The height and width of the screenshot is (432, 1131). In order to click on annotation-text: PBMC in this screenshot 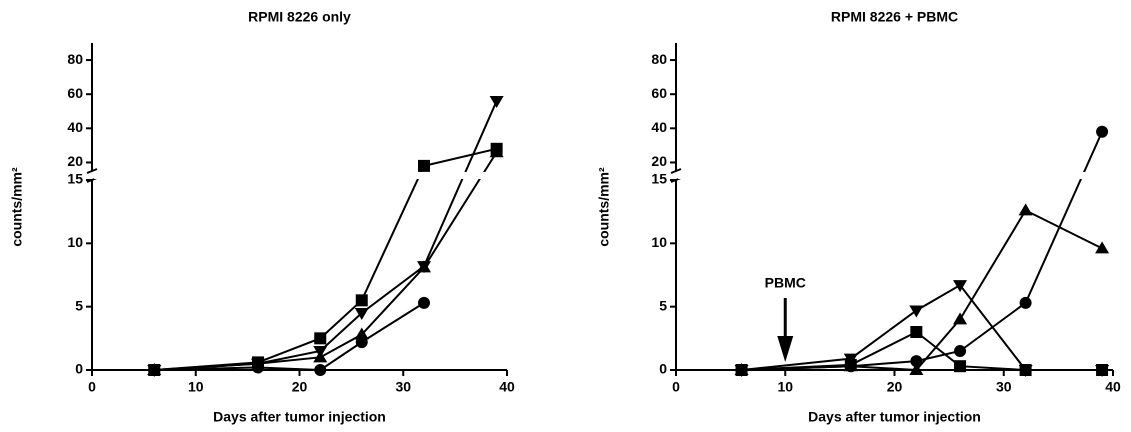, I will do `click(785, 283)`.